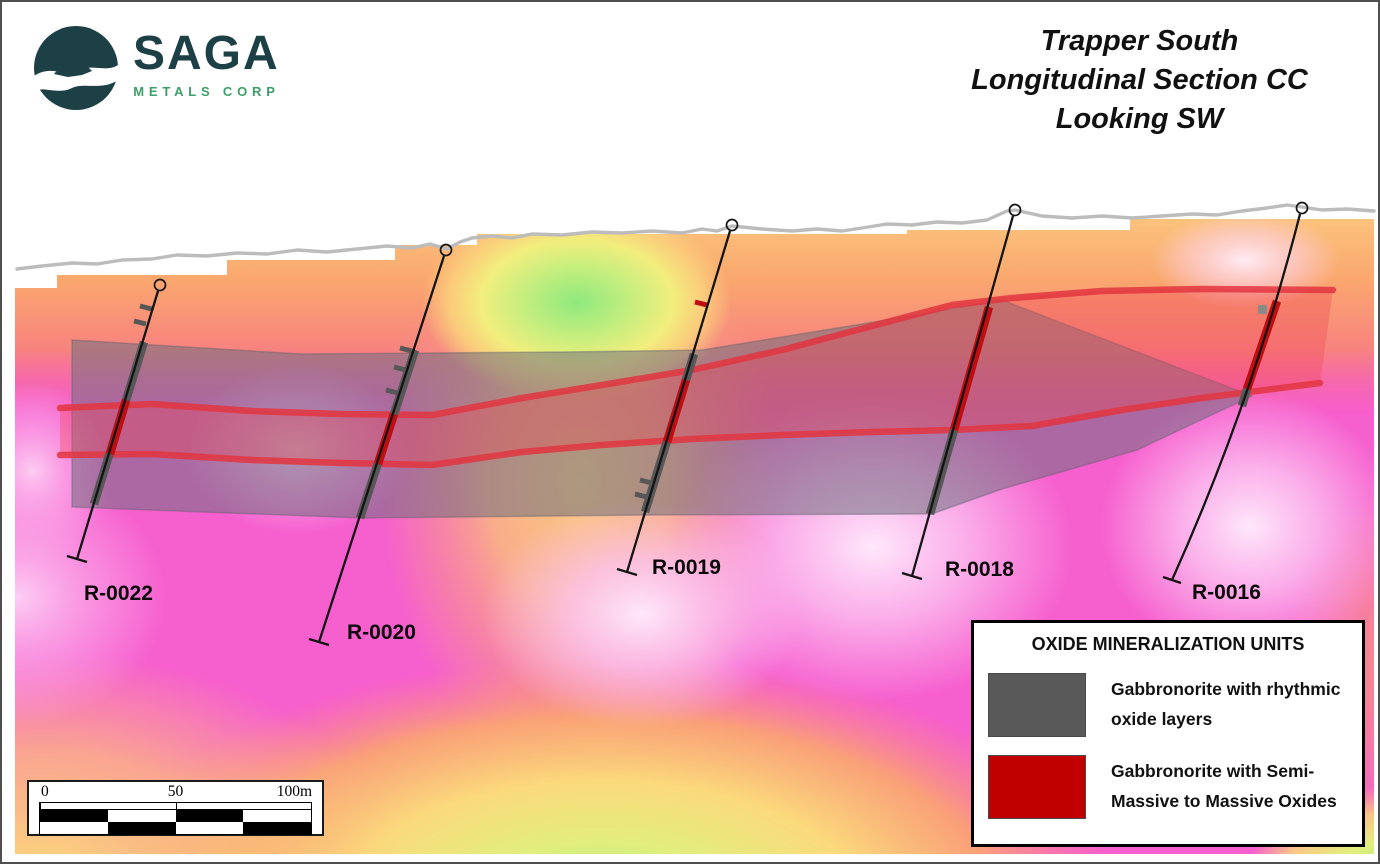 The height and width of the screenshot is (864, 1380). What do you see at coordinates (116, 441) in the screenshot?
I see `drillhole-r0022: R-0022` at bounding box center [116, 441].